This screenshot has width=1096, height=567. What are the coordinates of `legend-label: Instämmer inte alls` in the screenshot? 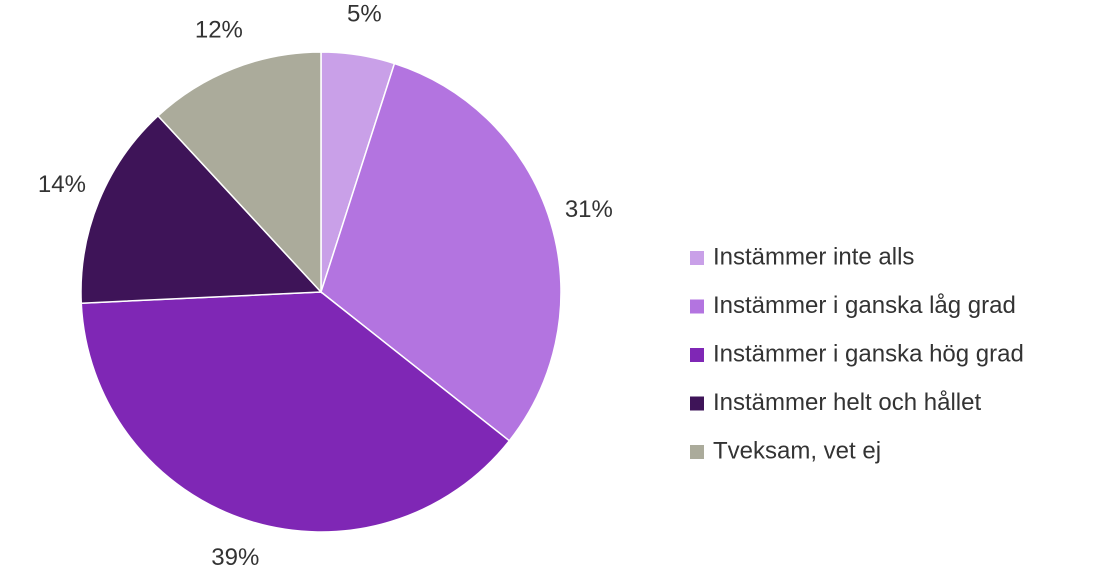 It's located at (813, 256).